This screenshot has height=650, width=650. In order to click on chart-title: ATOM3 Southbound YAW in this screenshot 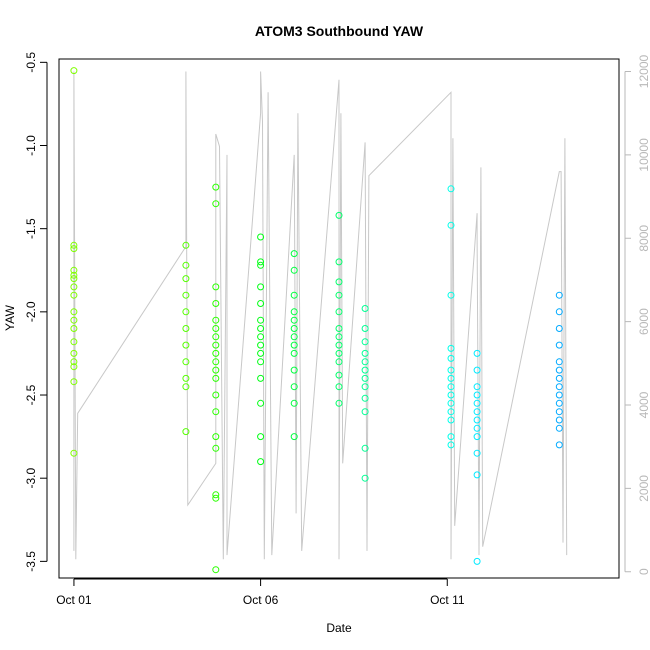, I will do `click(339, 31)`.